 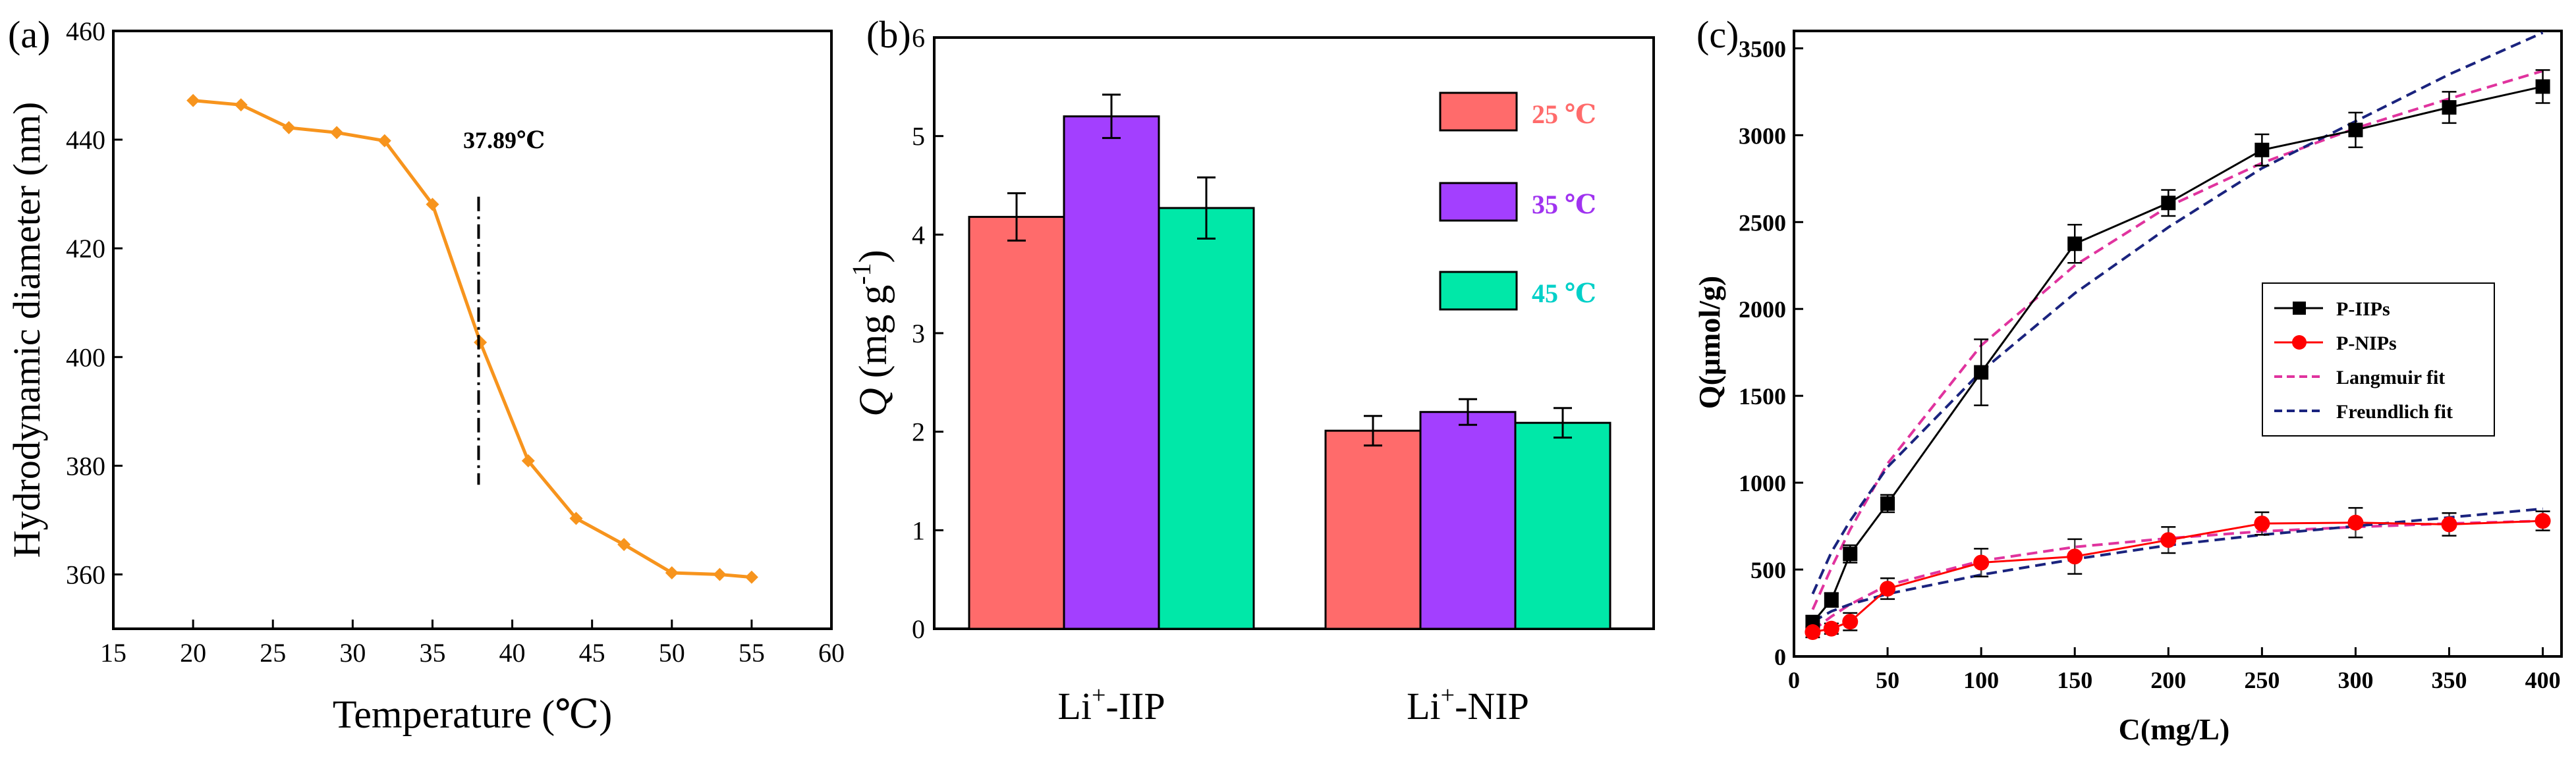 I want to click on panel-c-y-tick-label: 3000, so click(x=1762, y=135).